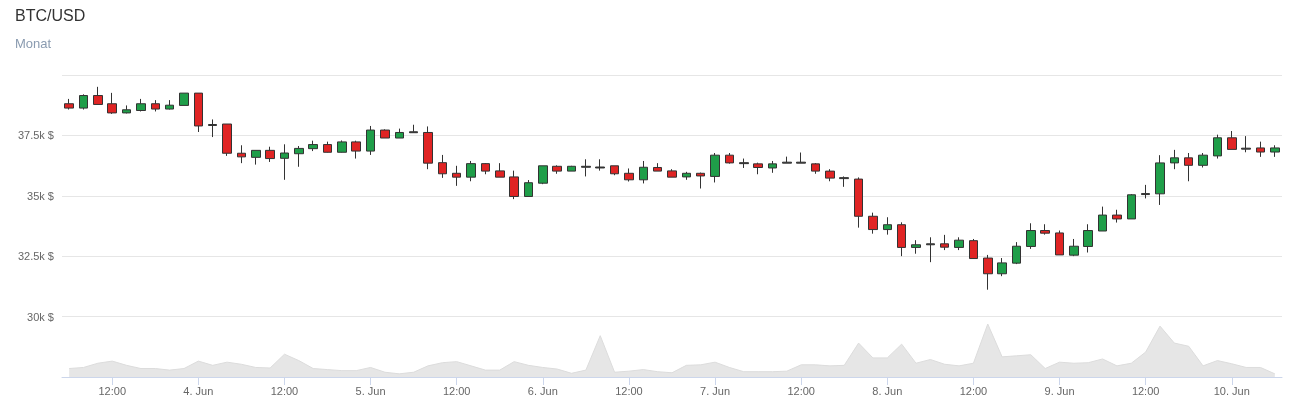 The image size is (1301, 407). I want to click on y-tick-label: 35k $, so click(40, 195).